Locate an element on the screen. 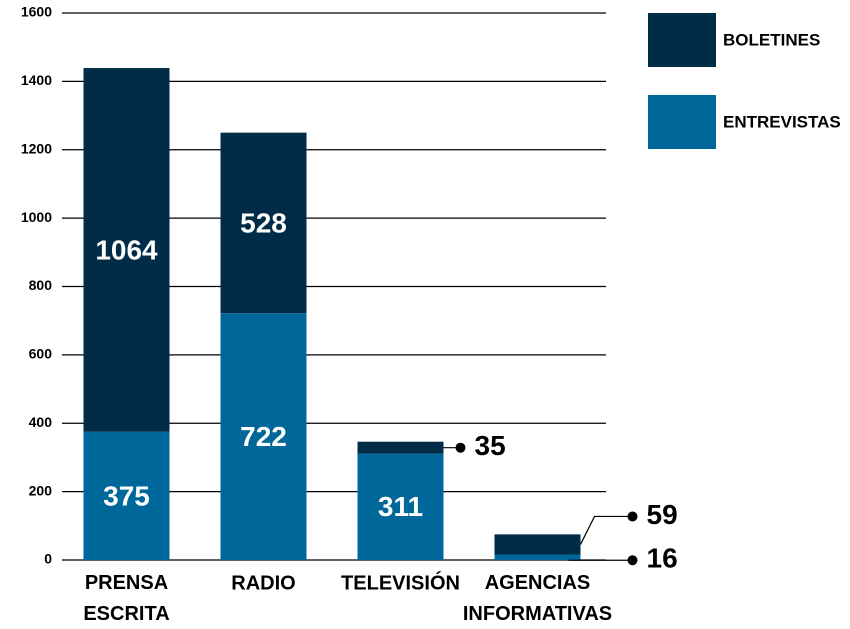  data-label: 311 is located at coordinates (400, 506).